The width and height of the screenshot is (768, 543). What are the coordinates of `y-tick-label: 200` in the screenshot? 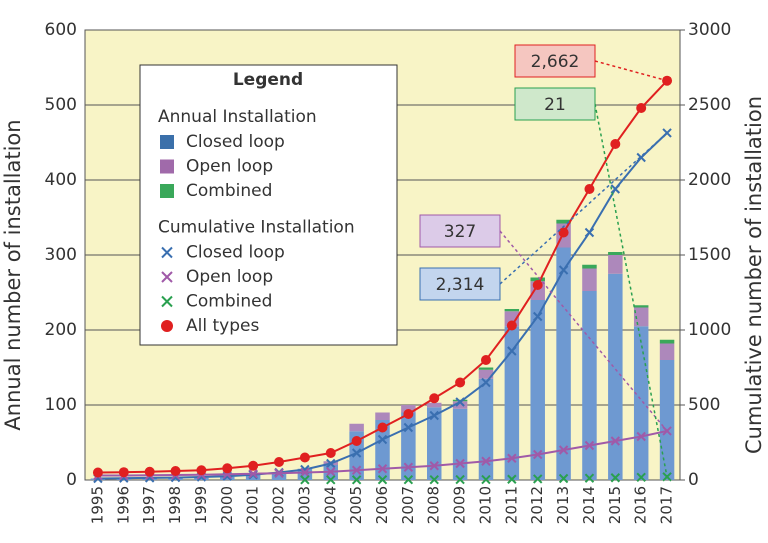 It's located at (61, 330).